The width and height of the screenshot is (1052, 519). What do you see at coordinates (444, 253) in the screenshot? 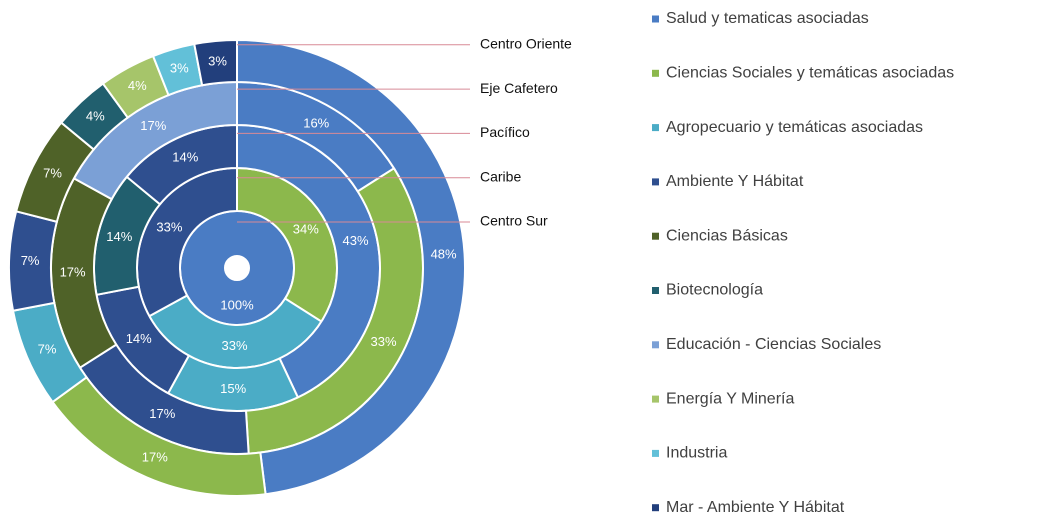
I see `segment-label: 48%` at bounding box center [444, 253].